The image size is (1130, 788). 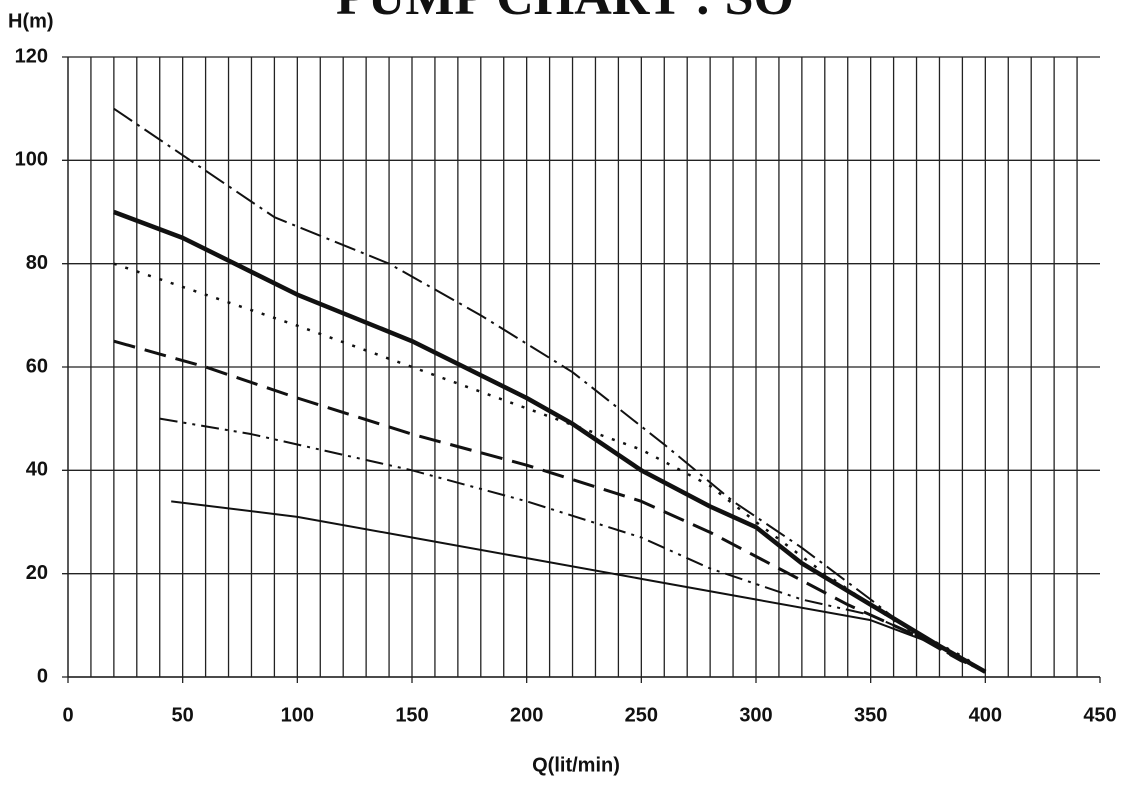 I want to click on y-tick-label: 100, so click(x=31, y=160).